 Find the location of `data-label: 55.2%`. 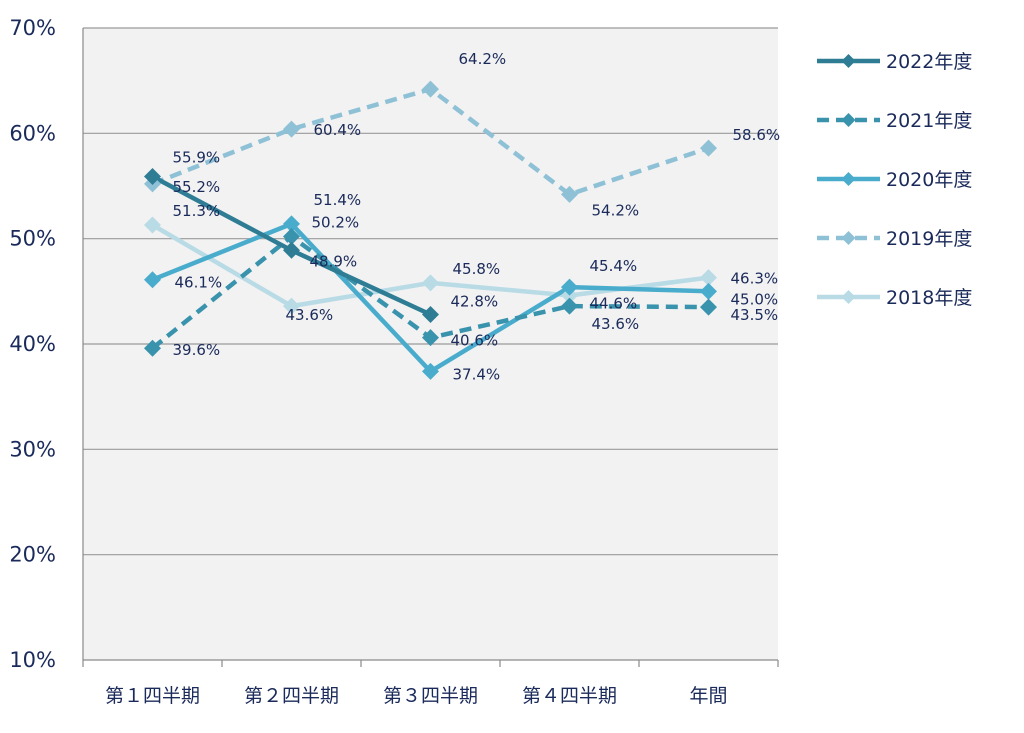

data-label: 55.2% is located at coordinates (197, 187).